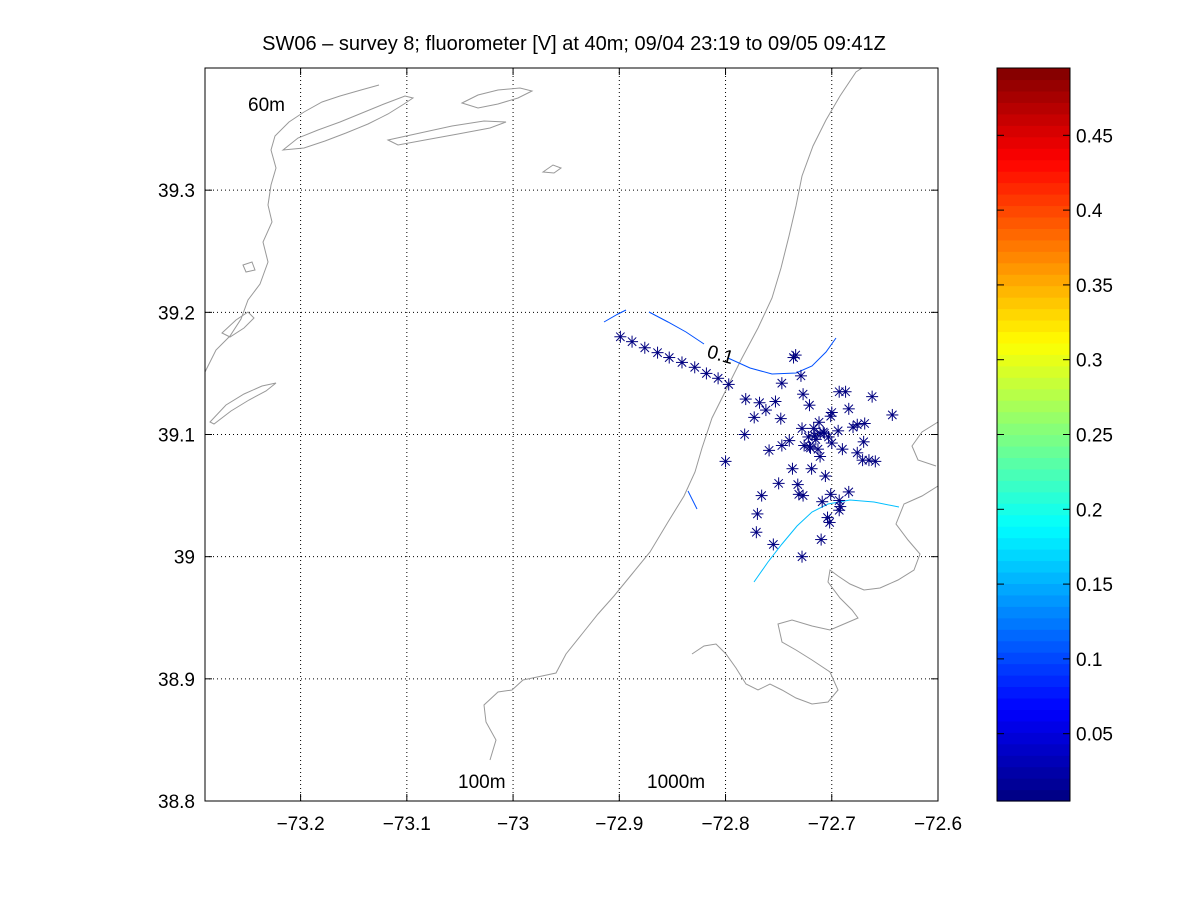 This screenshot has width=1201, height=901. I want to click on bathy-label-60m: 60m, so click(266, 105).